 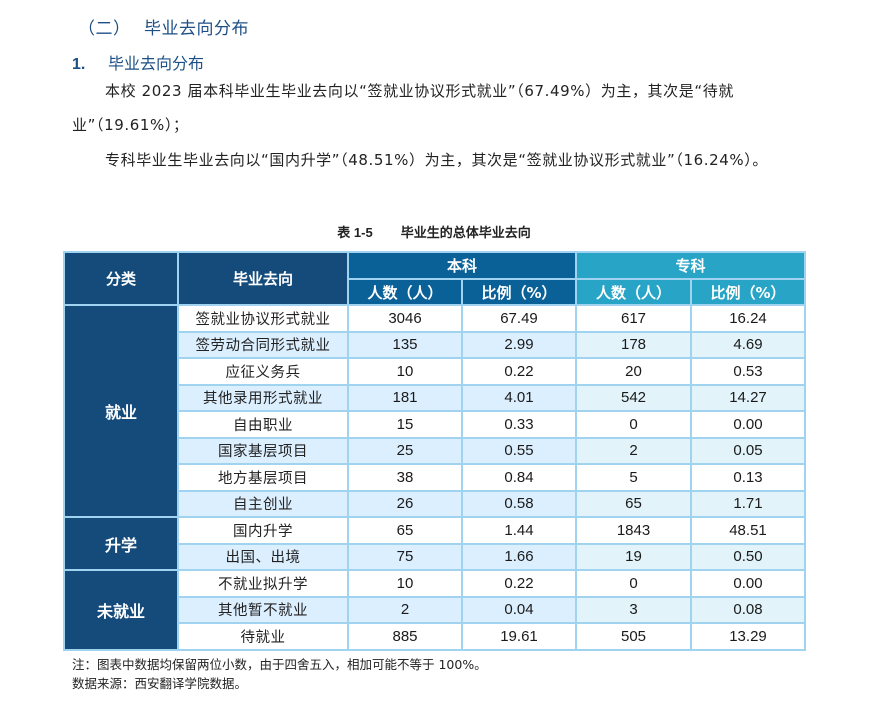 I want to click on destination-cell: 自主创业, so click(x=263, y=503).